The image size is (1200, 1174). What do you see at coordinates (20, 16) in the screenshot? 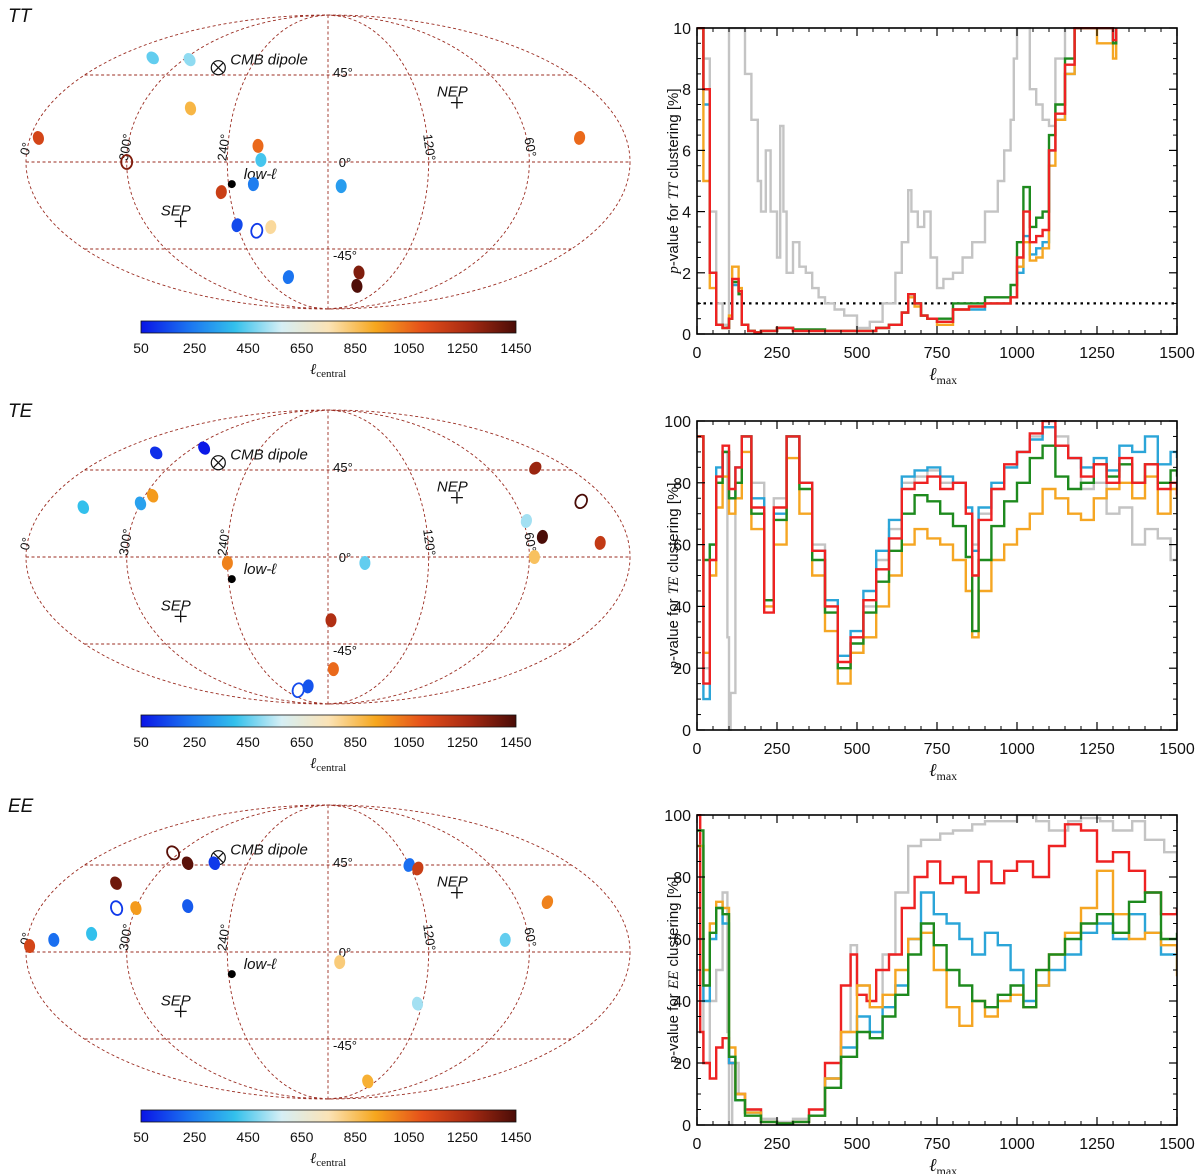
I see `panel-label: TT` at bounding box center [20, 16].